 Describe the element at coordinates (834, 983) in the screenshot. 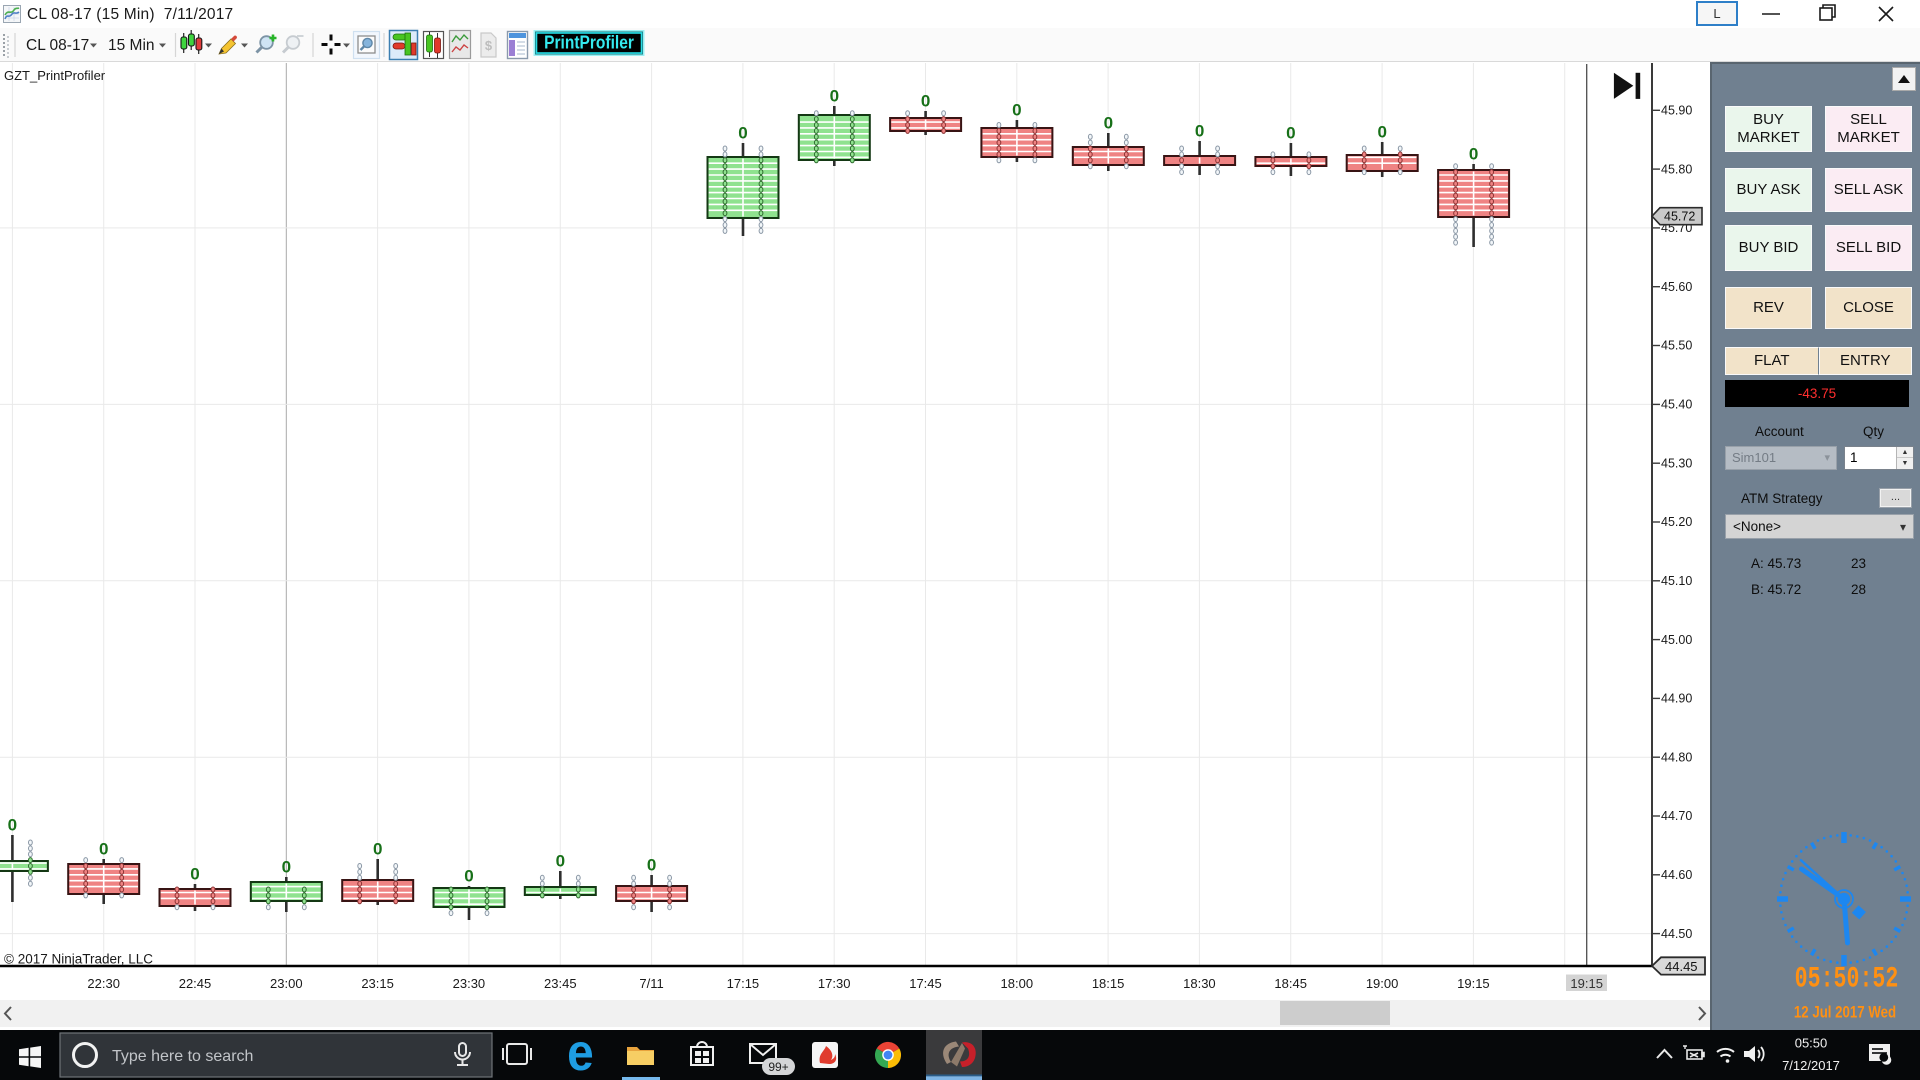

I see `svg-text: 17:30` at that location.